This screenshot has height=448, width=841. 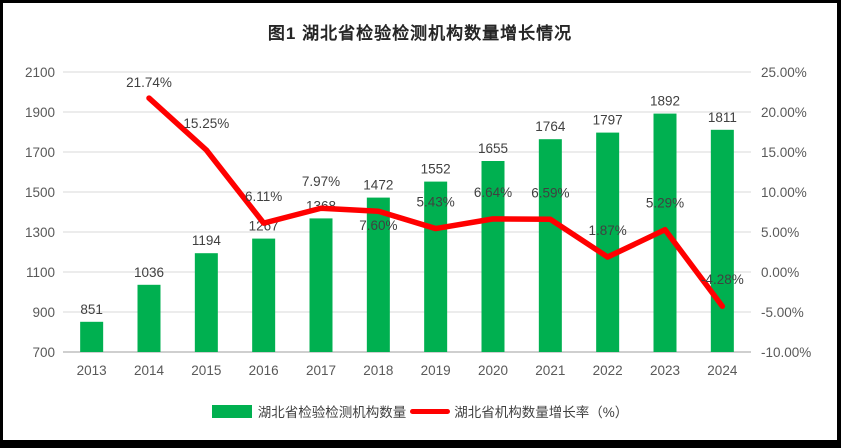 What do you see at coordinates (608, 230) in the screenshot?
I see `line-value-label: 1.87%` at bounding box center [608, 230].